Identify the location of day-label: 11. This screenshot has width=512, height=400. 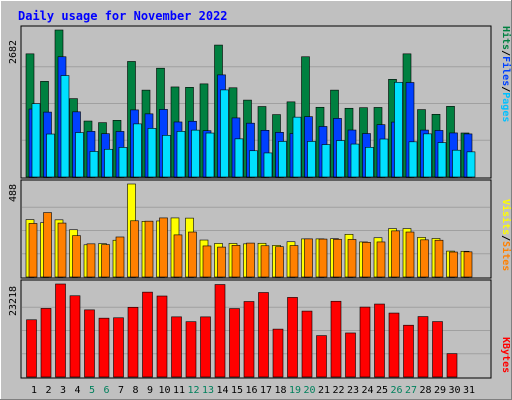
(179, 390).